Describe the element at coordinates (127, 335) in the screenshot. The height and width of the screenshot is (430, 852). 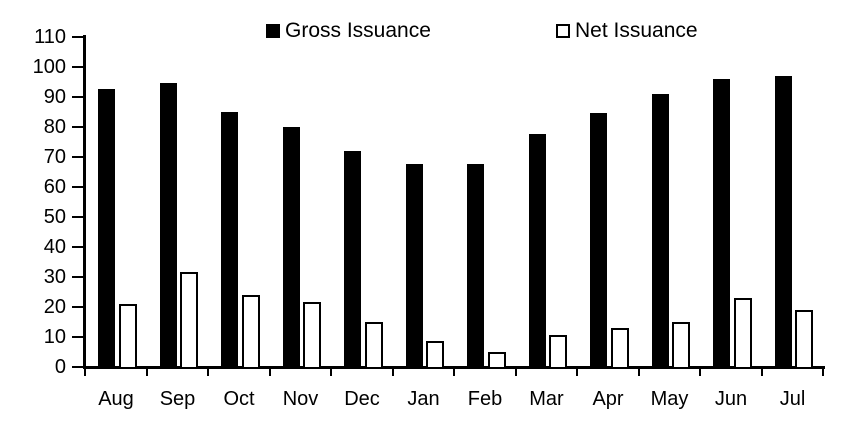
I see `bar-net-aug` at that location.